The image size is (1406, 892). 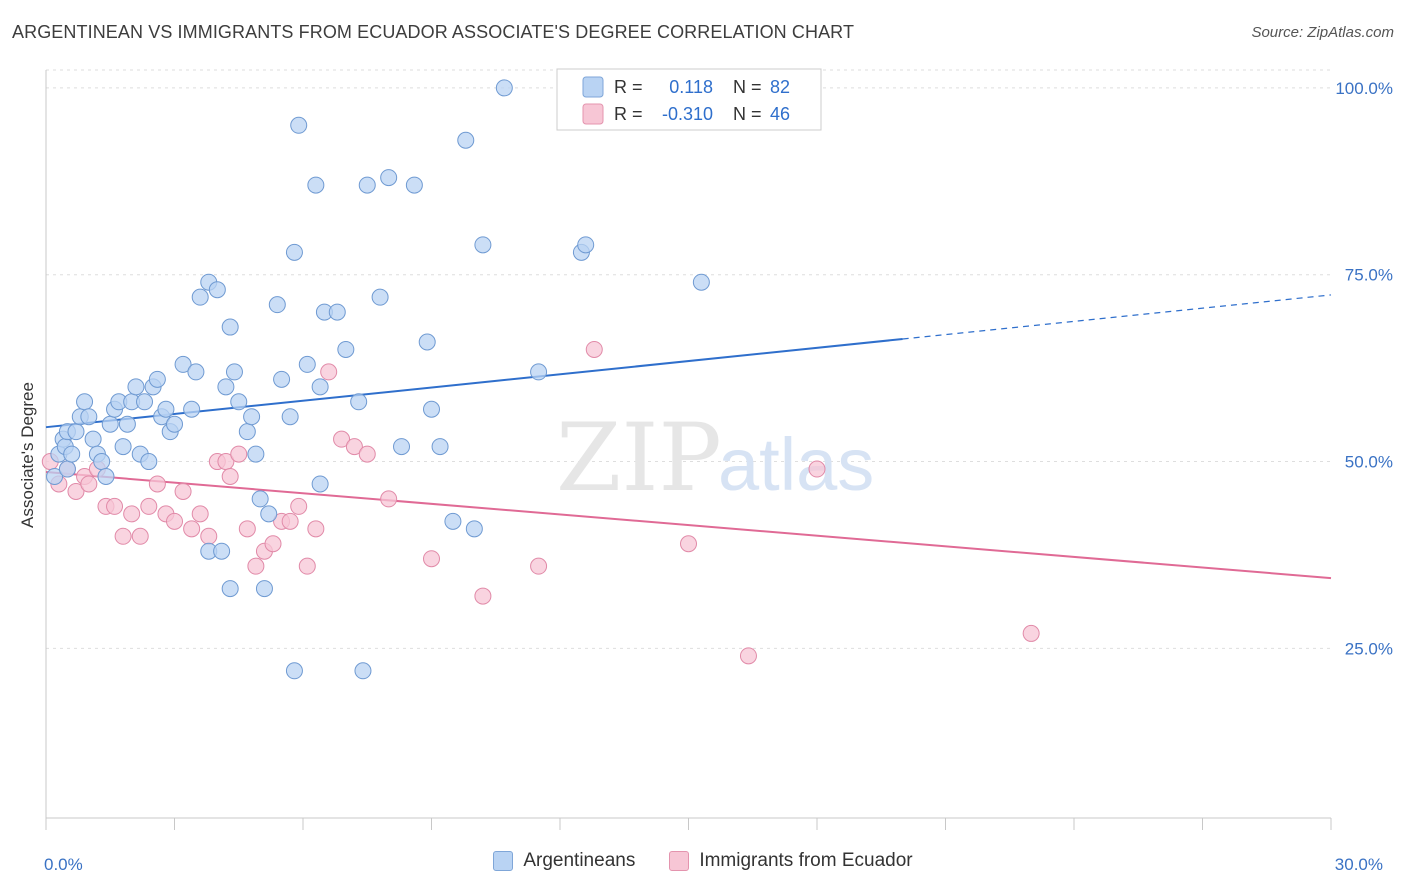 What do you see at coordinates (806, 860) in the screenshot?
I see `legend-label-ecuador: Immigrants from Ecuador` at bounding box center [806, 860].